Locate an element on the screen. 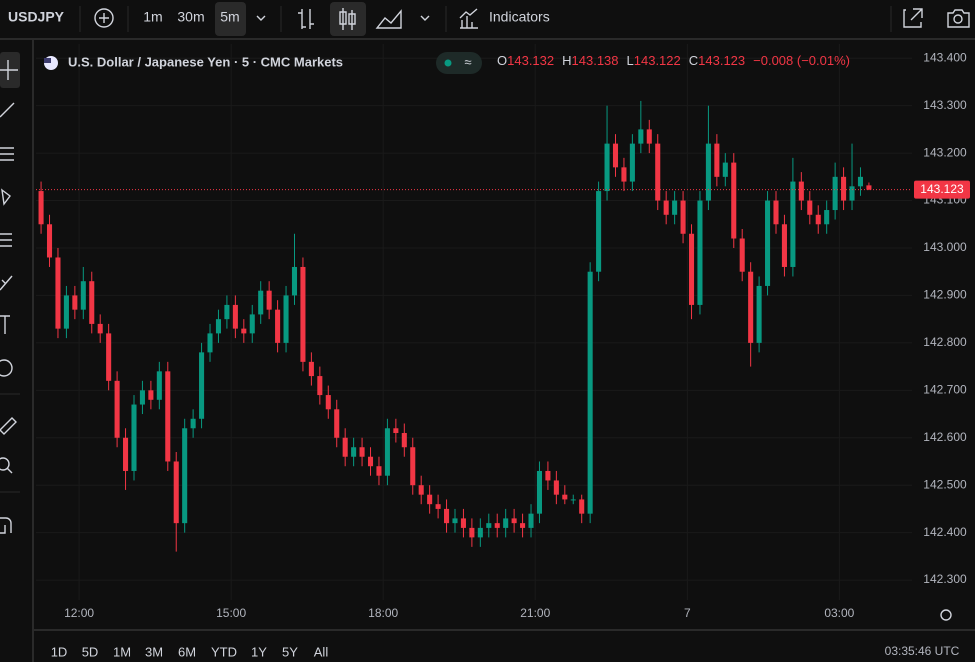 The image size is (975, 662). range-button: YTD is located at coordinates (224, 651).